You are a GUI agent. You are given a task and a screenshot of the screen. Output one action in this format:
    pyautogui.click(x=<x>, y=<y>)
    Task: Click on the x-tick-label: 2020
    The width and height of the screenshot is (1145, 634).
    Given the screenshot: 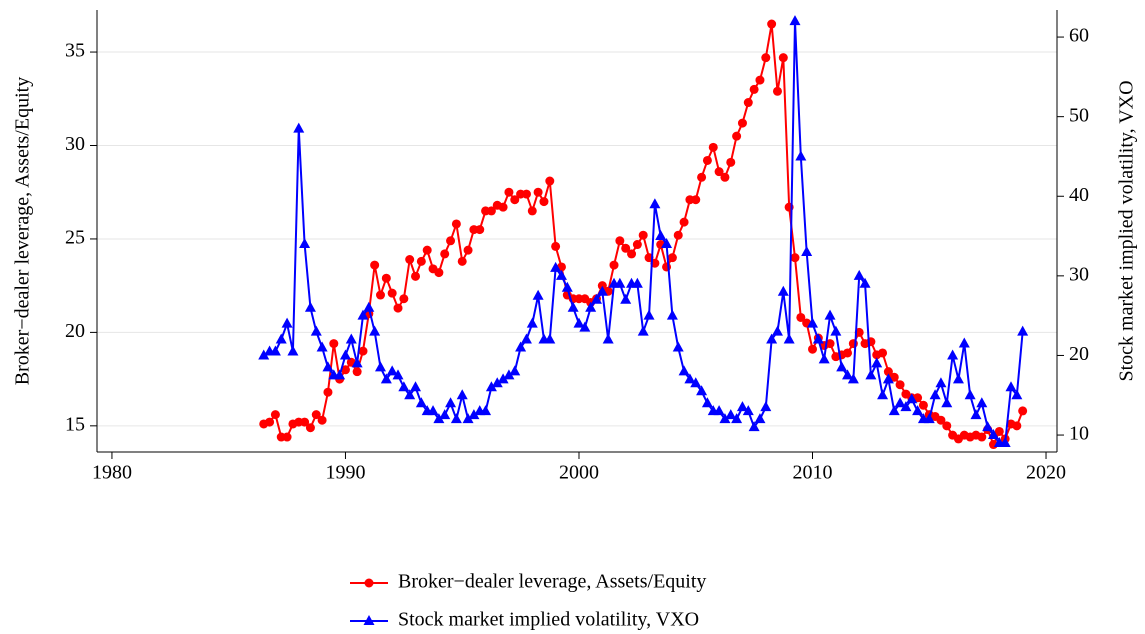 What is the action you would take?
    pyautogui.click(x=1046, y=473)
    